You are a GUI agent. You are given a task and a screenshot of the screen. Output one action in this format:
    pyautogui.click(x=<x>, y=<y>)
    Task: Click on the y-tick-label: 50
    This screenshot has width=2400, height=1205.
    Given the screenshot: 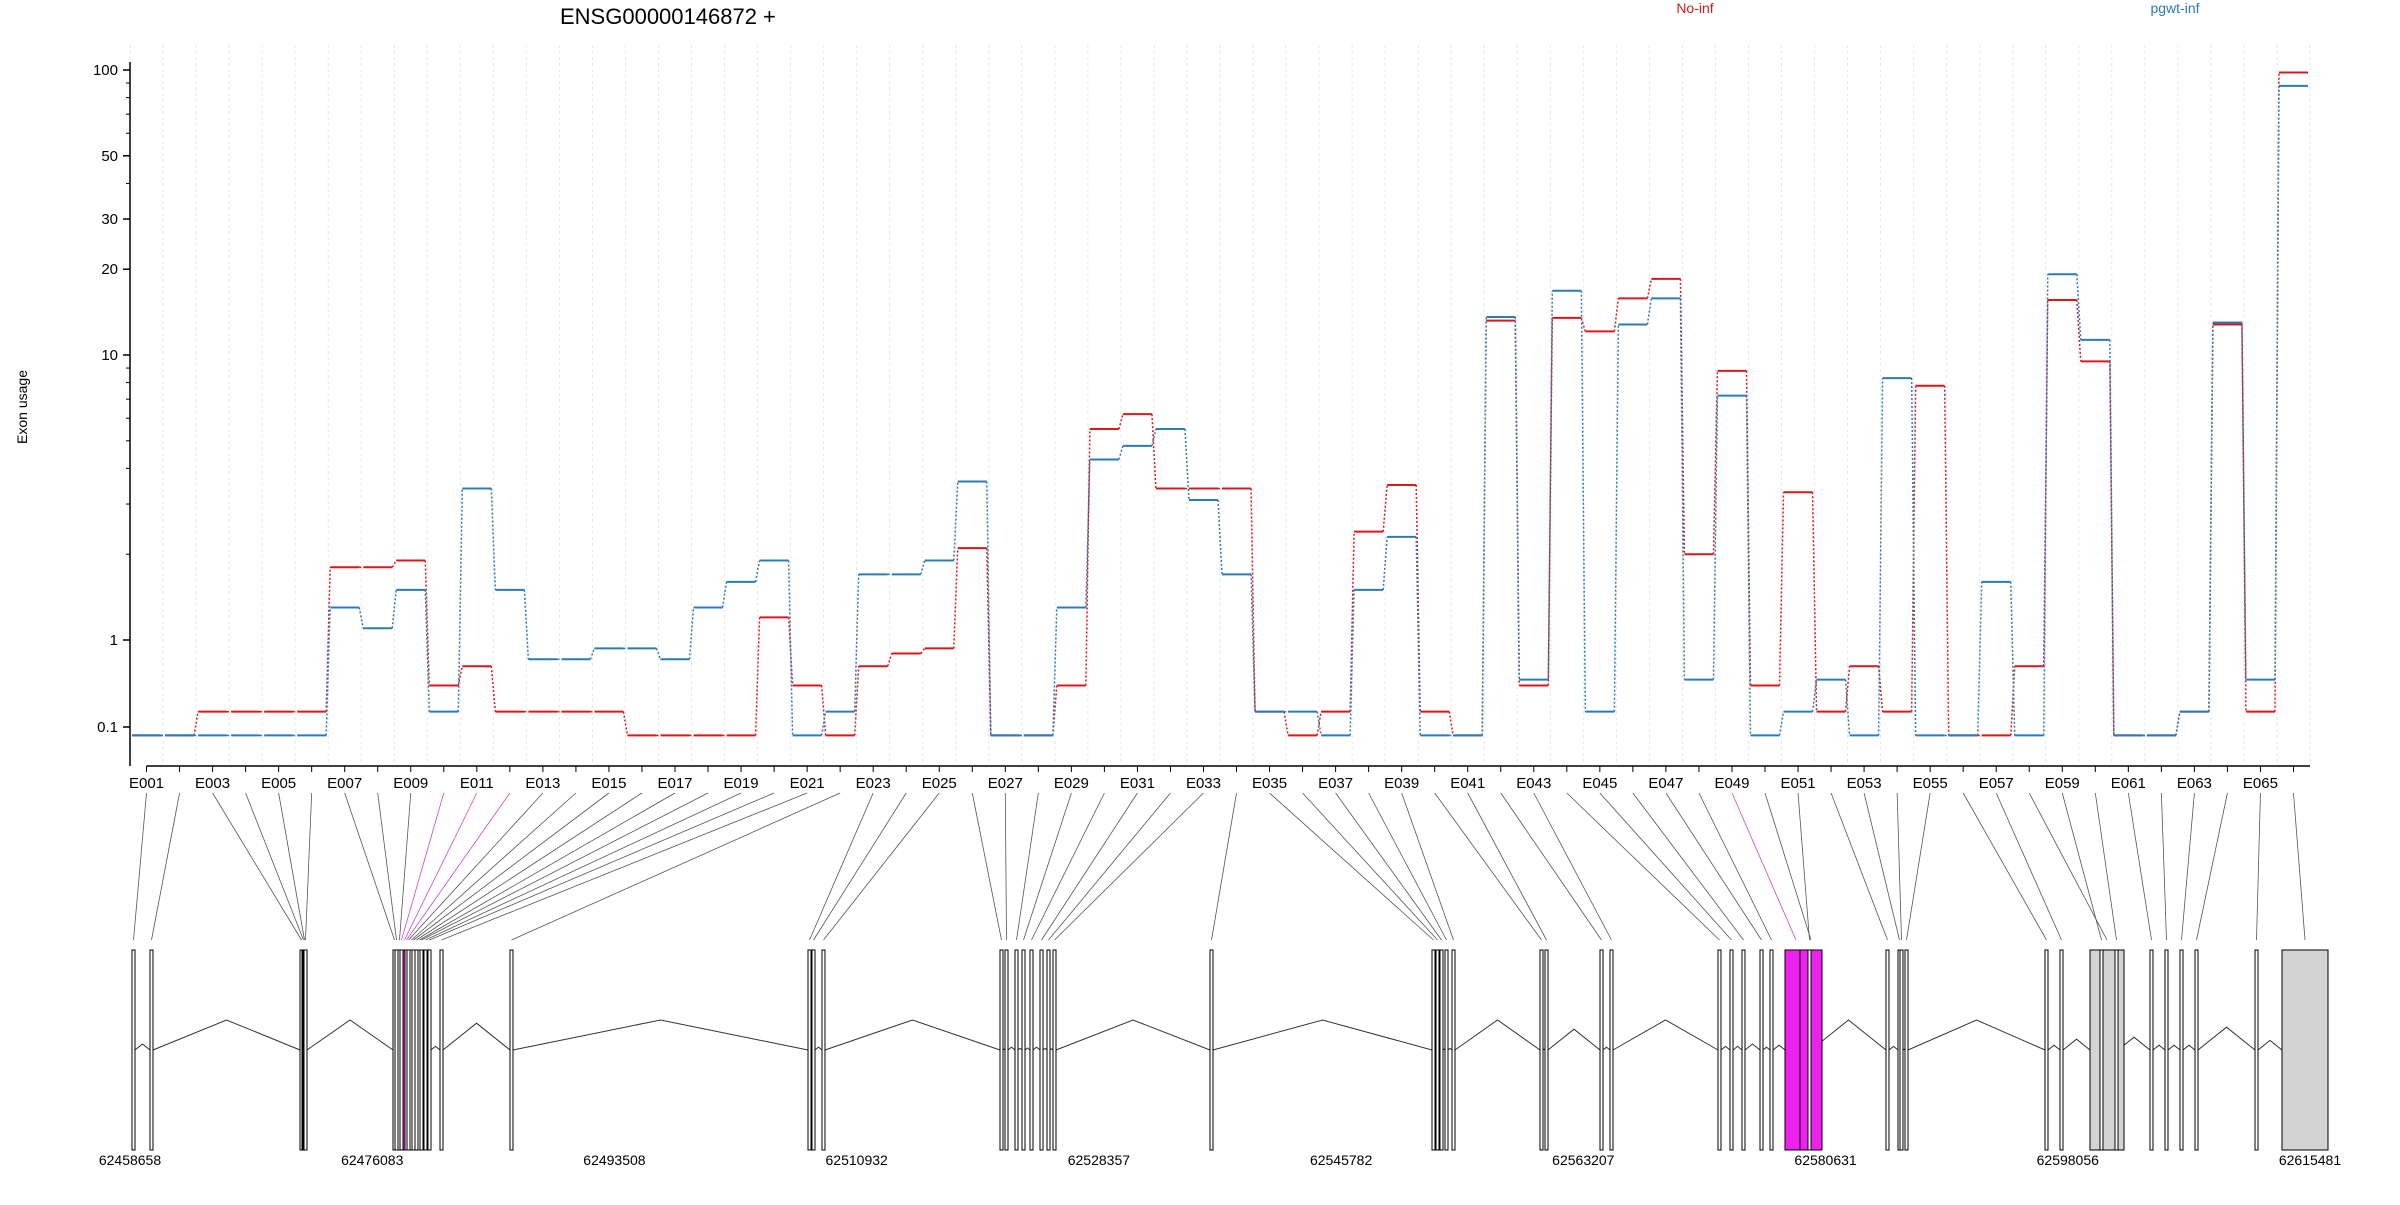 What is the action you would take?
    pyautogui.click(x=109, y=156)
    